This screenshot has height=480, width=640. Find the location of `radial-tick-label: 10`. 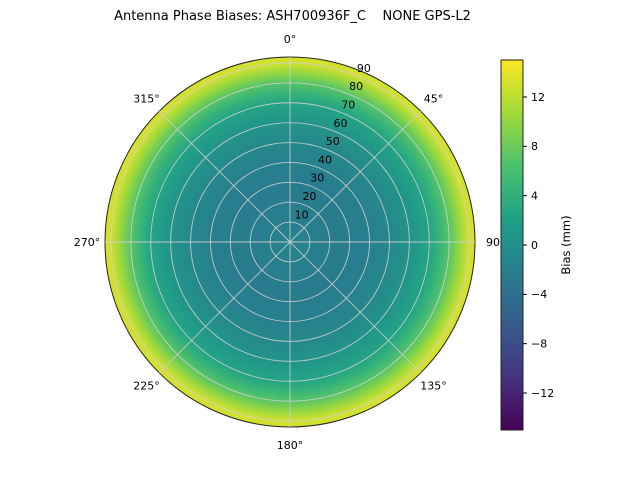

radial-tick-label: 10 is located at coordinates (302, 214).